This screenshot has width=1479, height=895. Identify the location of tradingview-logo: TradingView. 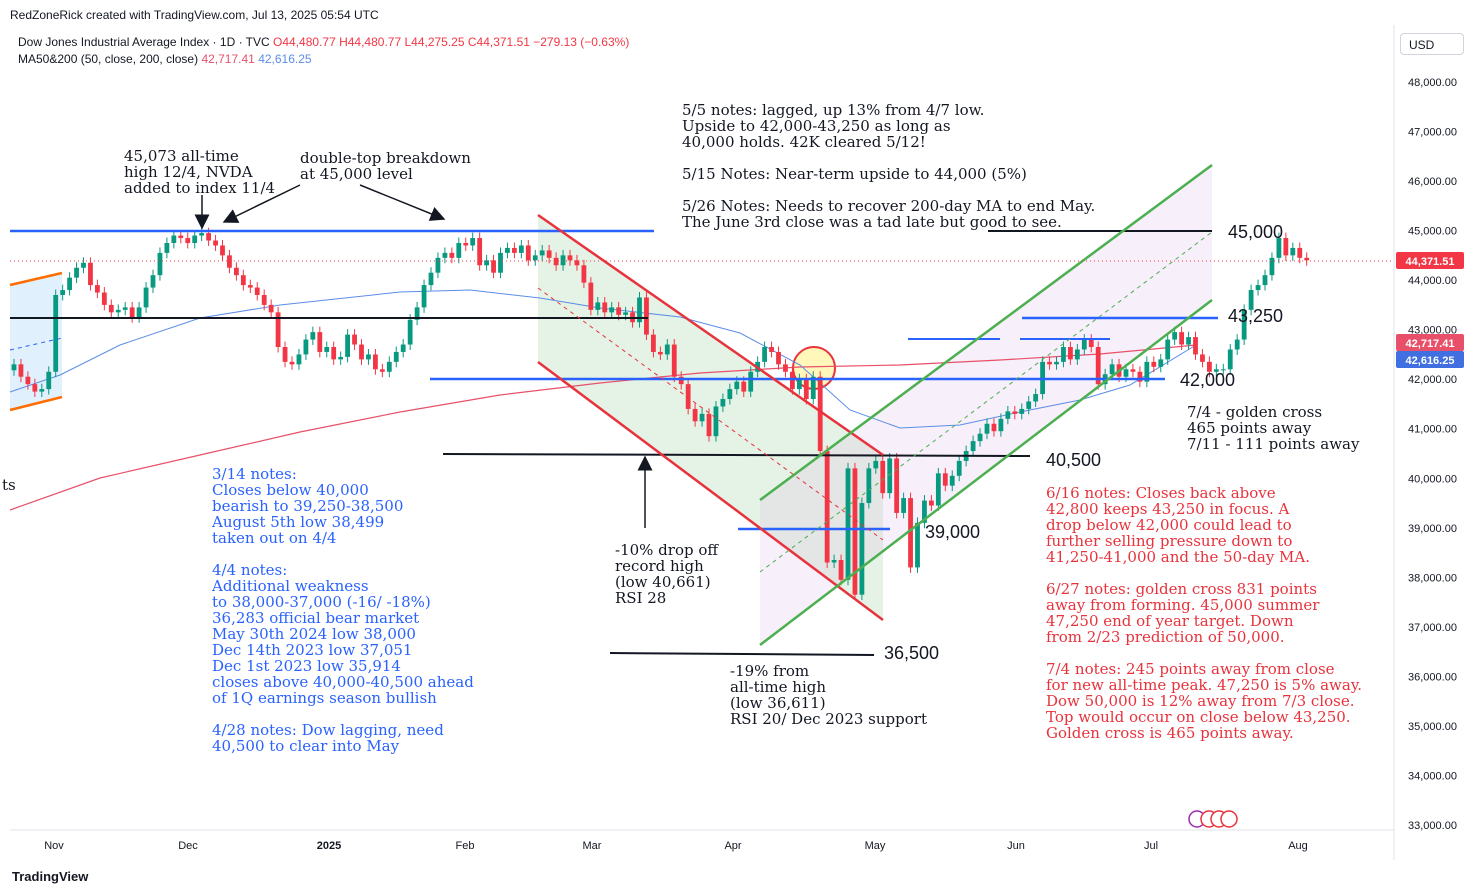
(50, 876).